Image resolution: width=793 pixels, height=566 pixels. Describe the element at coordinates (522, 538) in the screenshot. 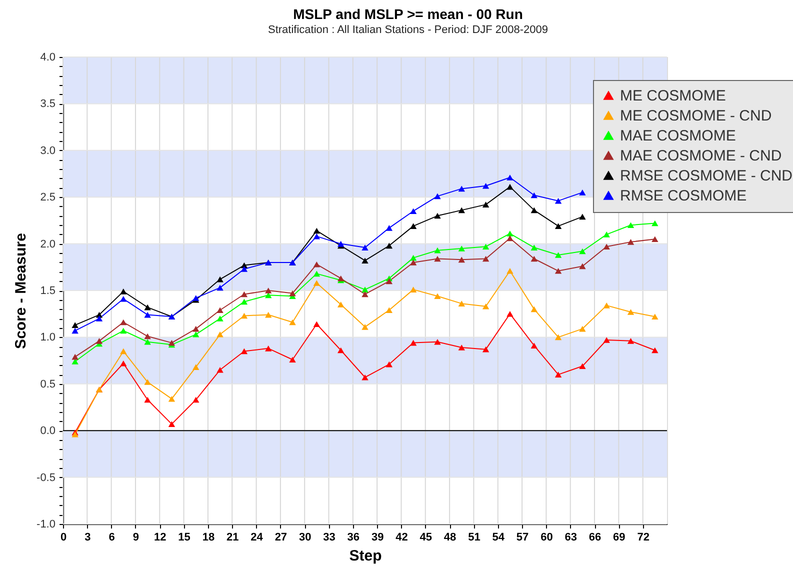

I see `x-tick-label: 57` at that location.